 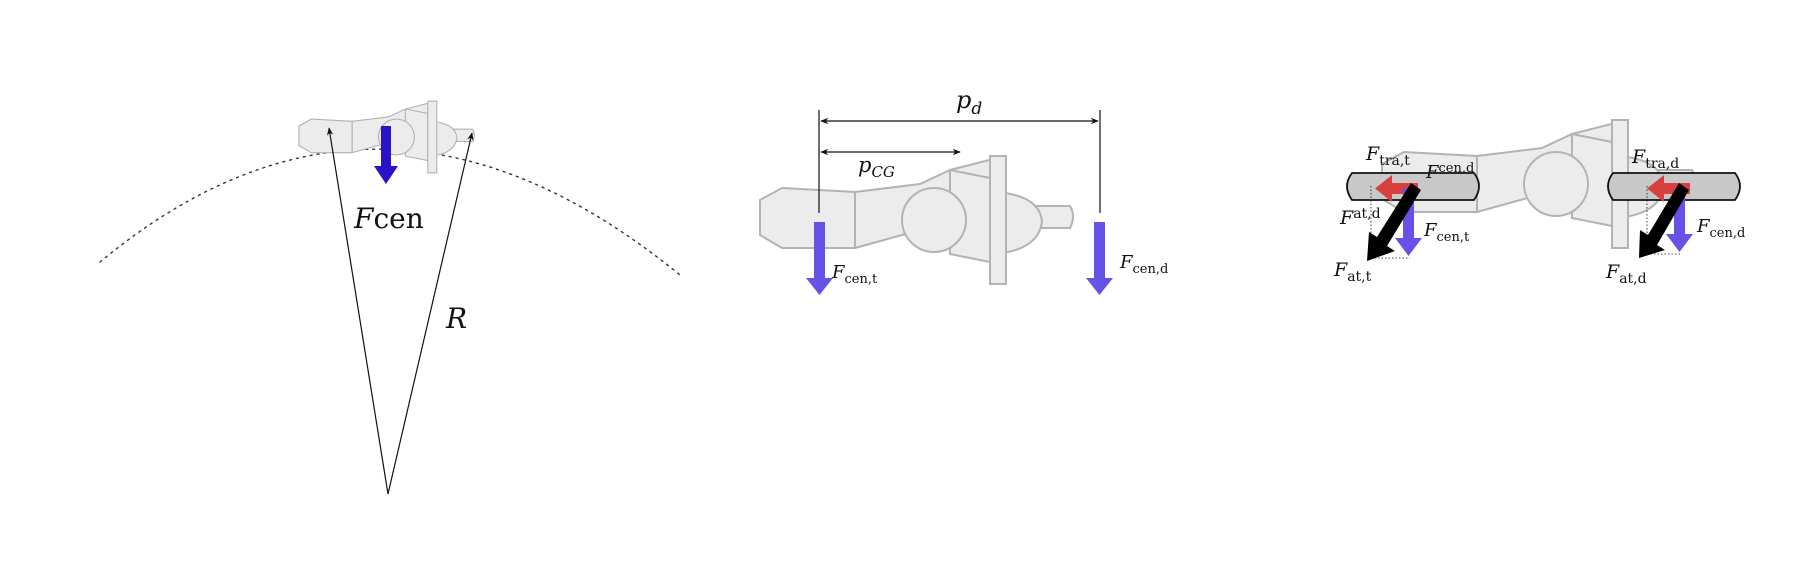 What do you see at coordinates (969, 102) in the screenshot?
I see `pd-label: pd` at bounding box center [969, 102].